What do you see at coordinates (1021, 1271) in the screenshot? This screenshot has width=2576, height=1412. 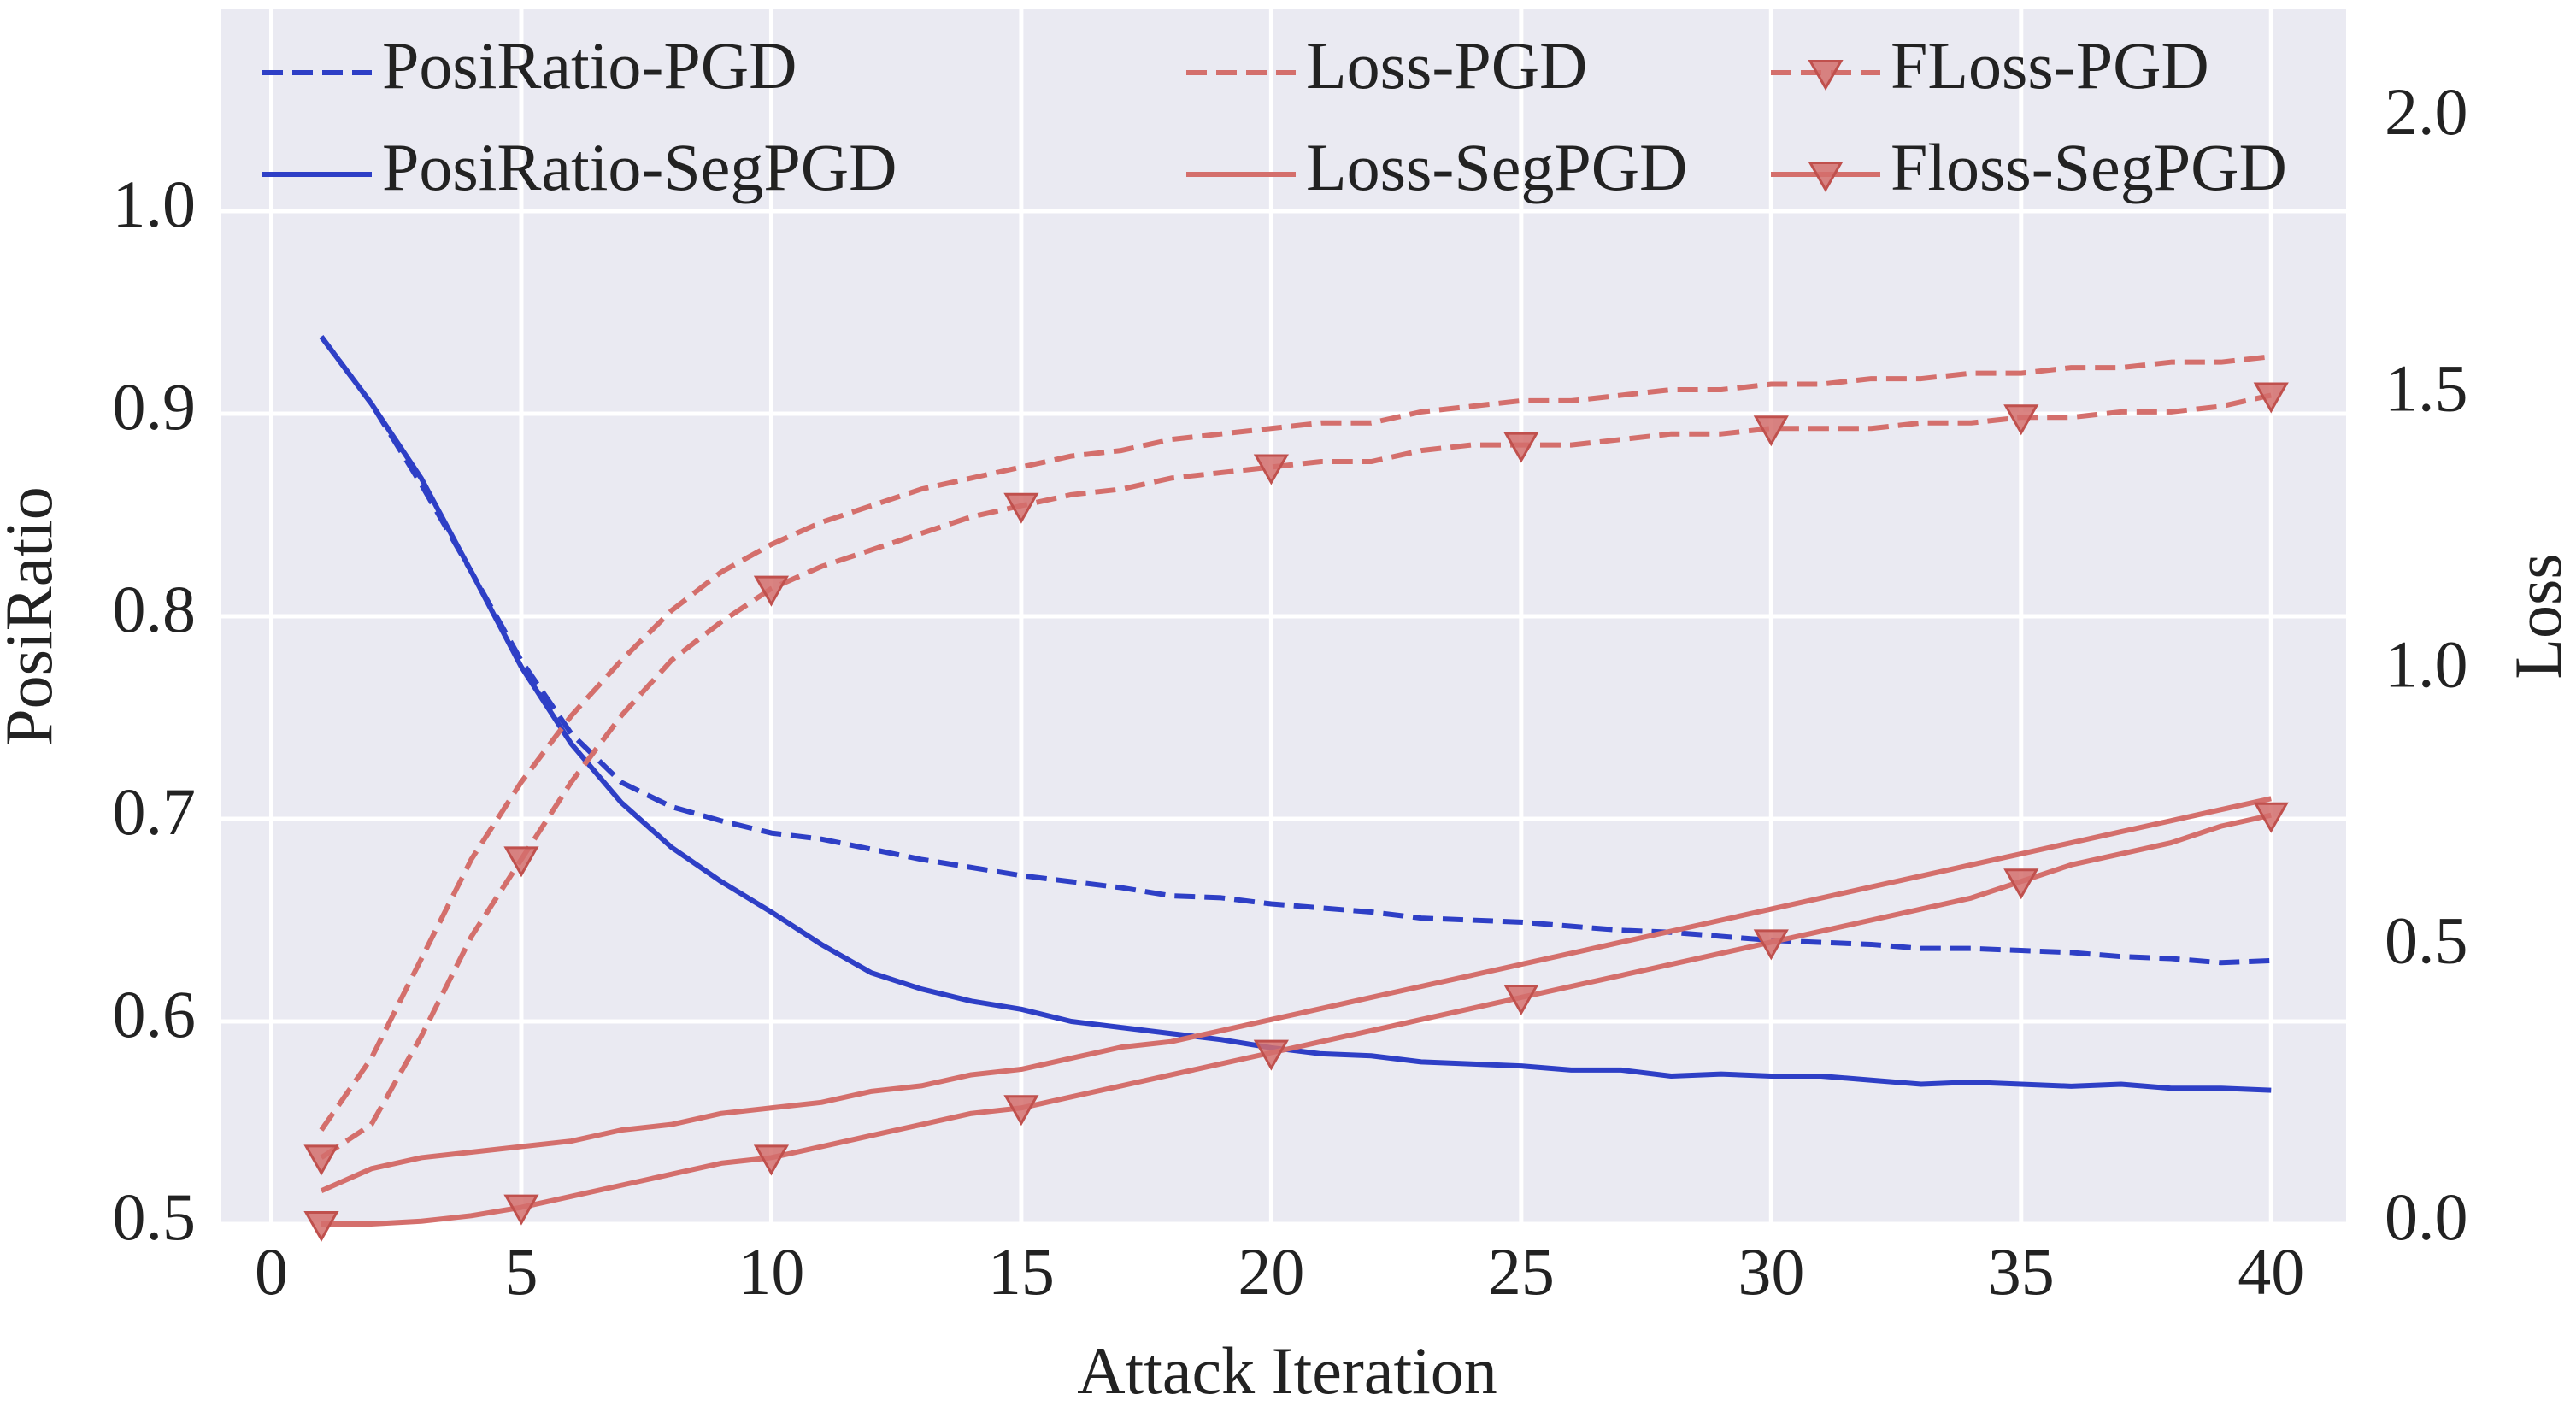 I see `x-tick-label: 15` at bounding box center [1021, 1271].